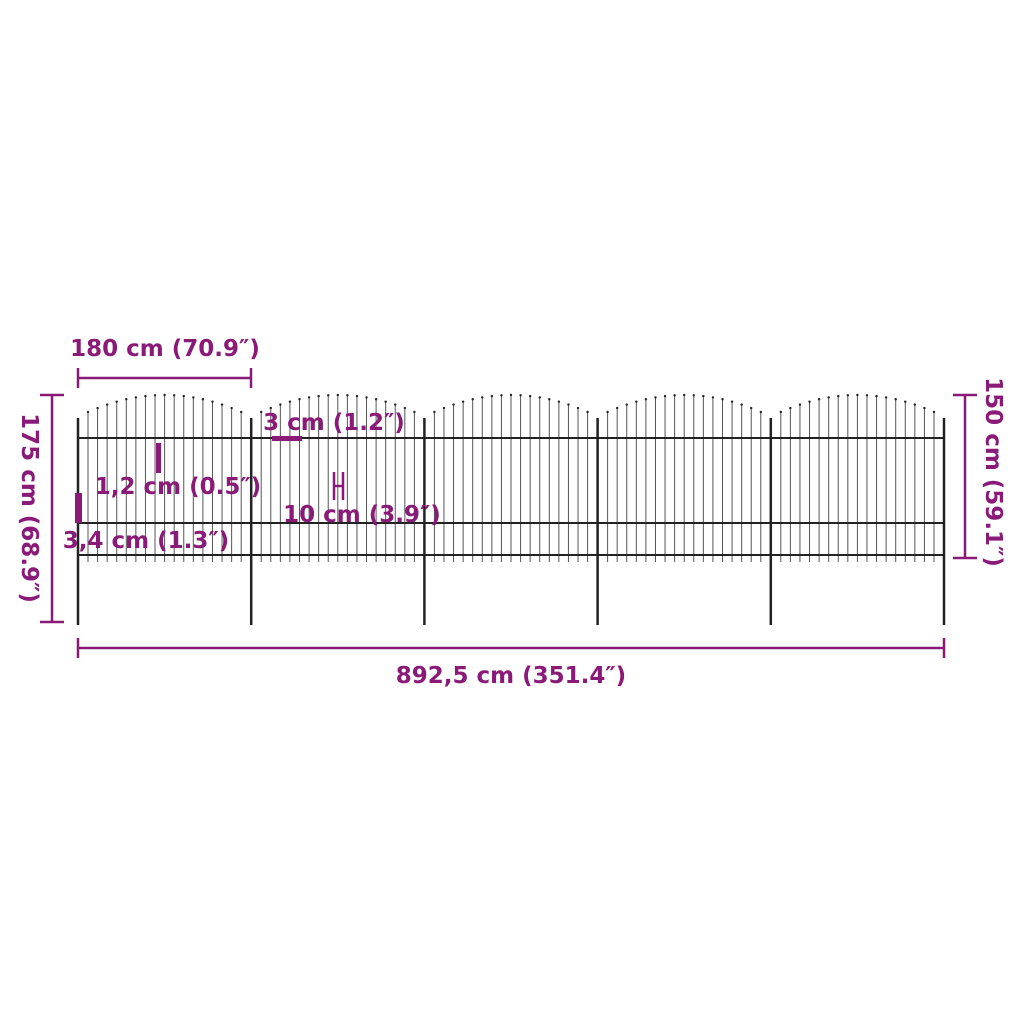 Image resolution: width=1024 pixels, height=1024 pixels. I want to click on fence-height-label: 150 cm (59.1″), so click(993, 472).